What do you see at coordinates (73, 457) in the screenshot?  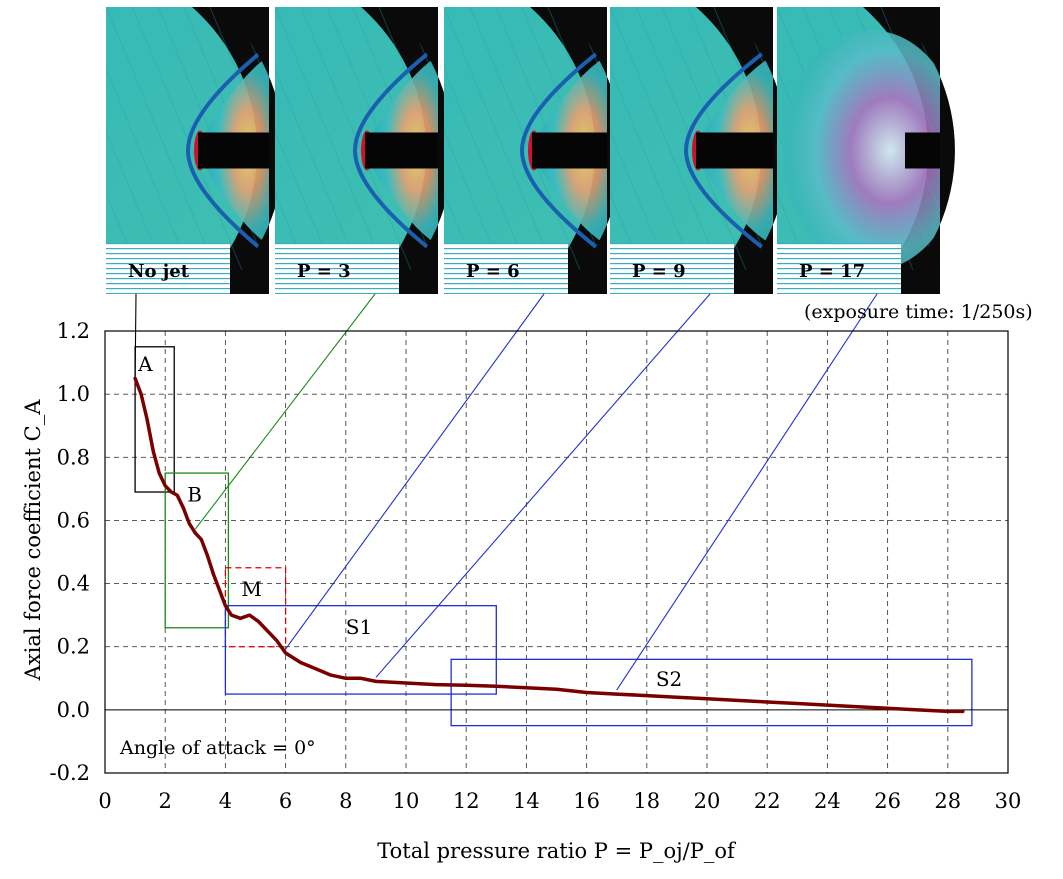 I see `y-tick-label: 0.8` at bounding box center [73, 457].